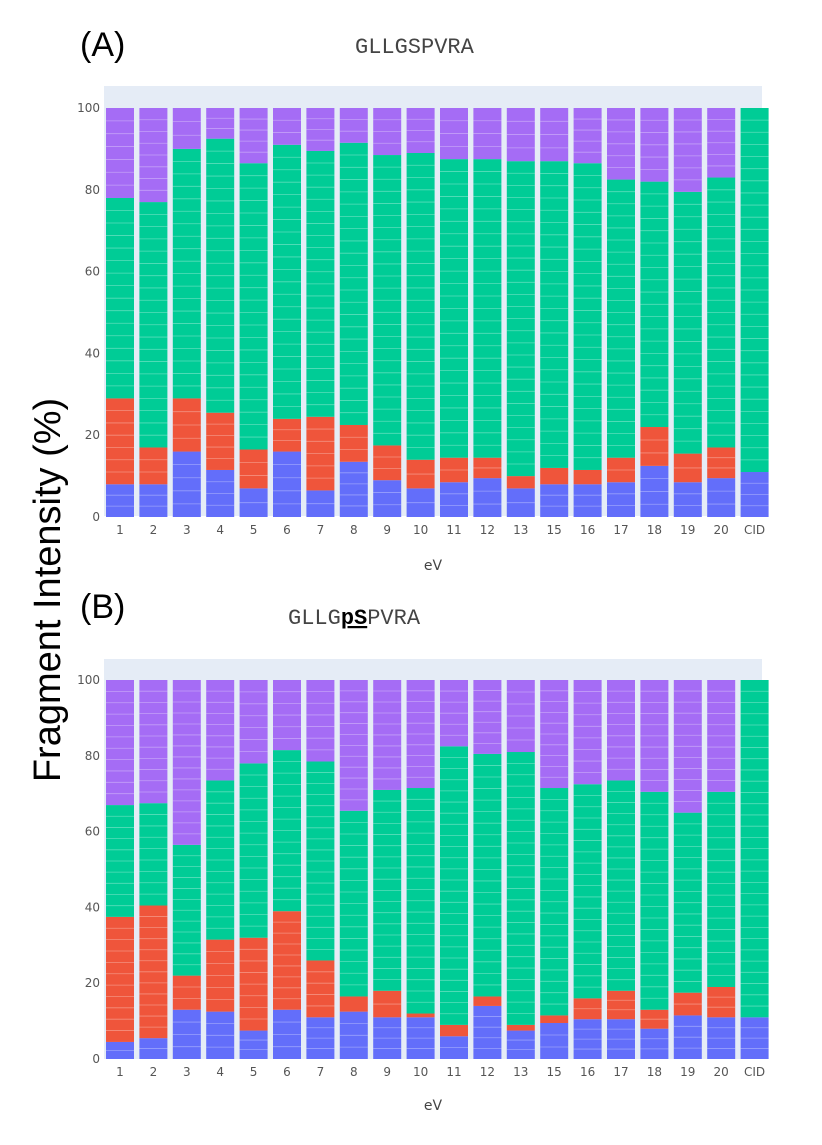  I want to click on x-tick-label: 20, so click(721, 1072).